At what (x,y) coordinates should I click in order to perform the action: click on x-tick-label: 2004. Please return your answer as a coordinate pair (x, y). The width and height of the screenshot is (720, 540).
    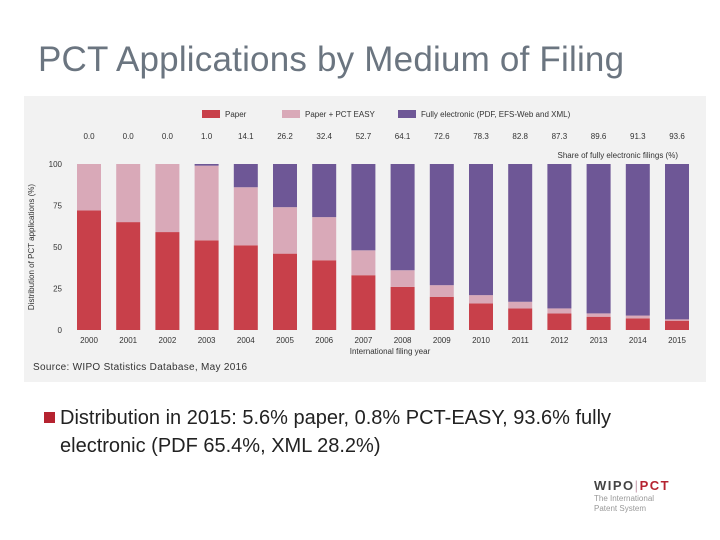
    Looking at the image, I should click on (246, 340).